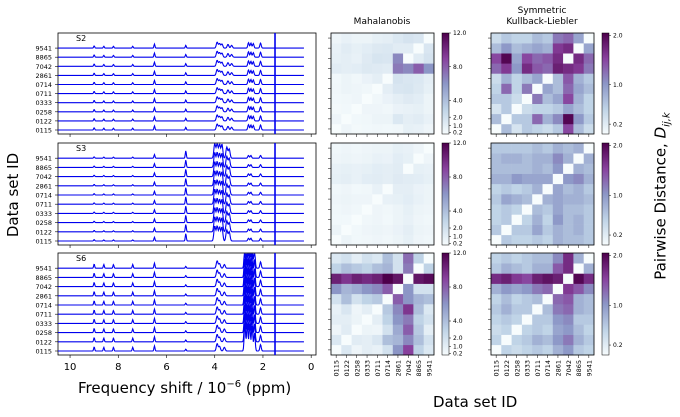 The height and width of the screenshot is (417, 680). What do you see at coordinates (458, 67) in the screenshot?
I see `colorbar-tick-label: 8.0` at bounding box center [458, 67].